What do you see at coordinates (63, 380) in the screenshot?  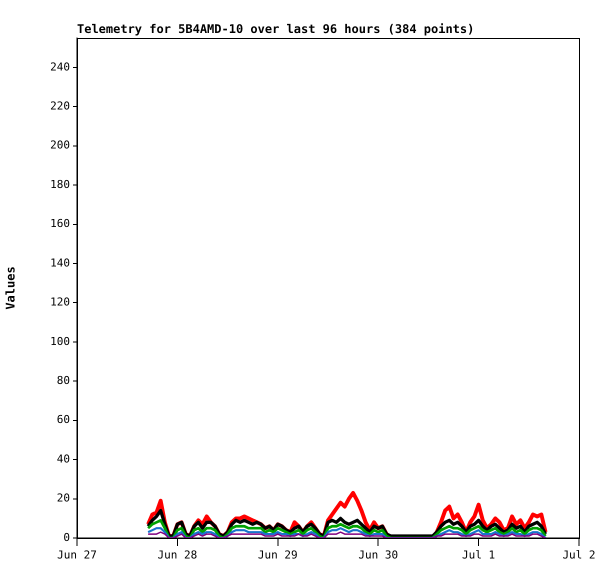 I see `y-tick-label: 80` at bounding box center [63, 380].